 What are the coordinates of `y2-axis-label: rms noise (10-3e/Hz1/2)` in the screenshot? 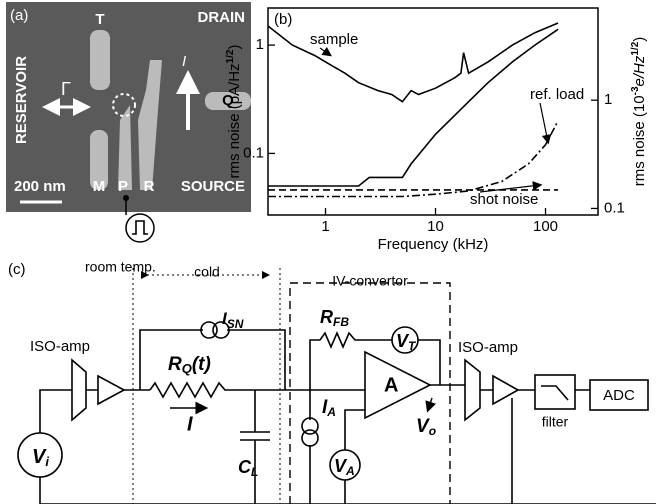 It's located at (639, 112).